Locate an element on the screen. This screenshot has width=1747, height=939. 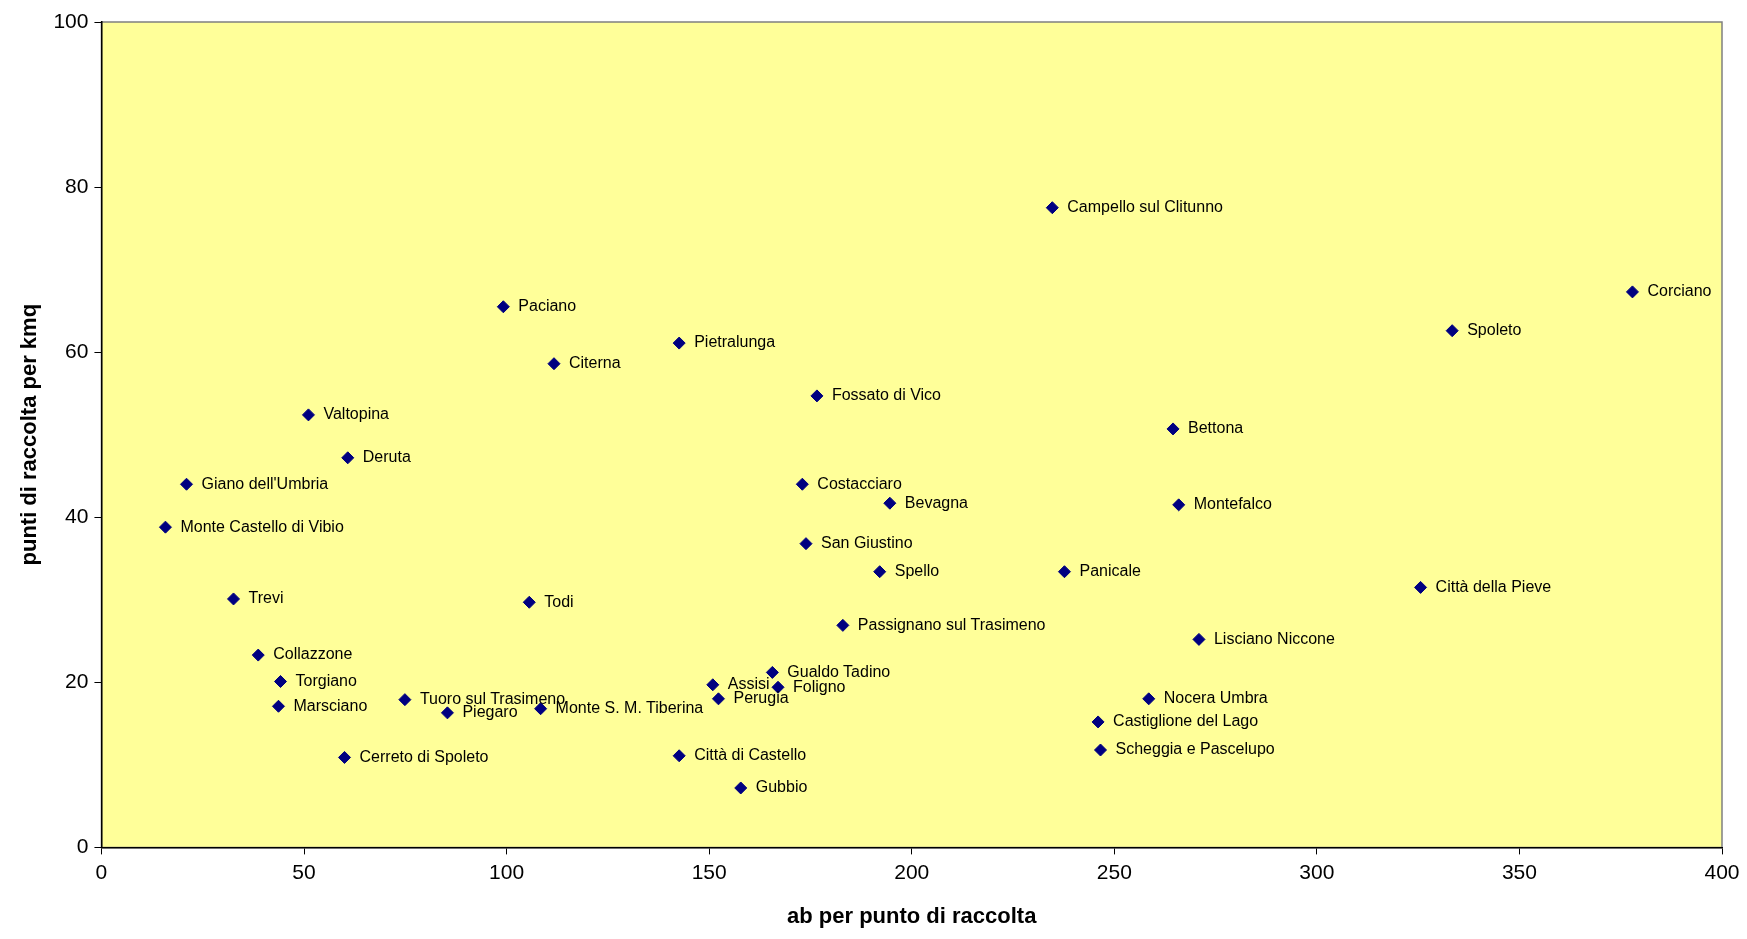
x-axis-title: ab per punto di raccolta is located at coordinates (912, 915).